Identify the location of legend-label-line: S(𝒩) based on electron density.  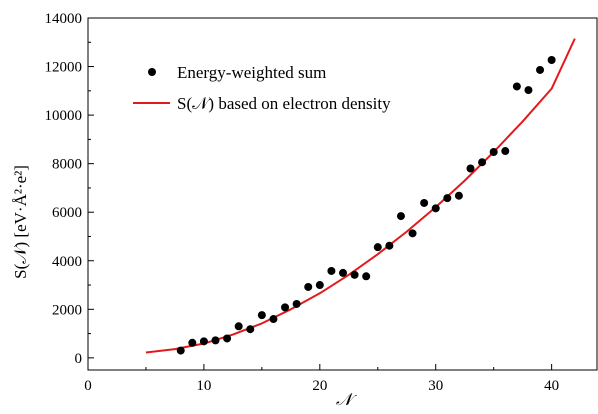
(284, 103).